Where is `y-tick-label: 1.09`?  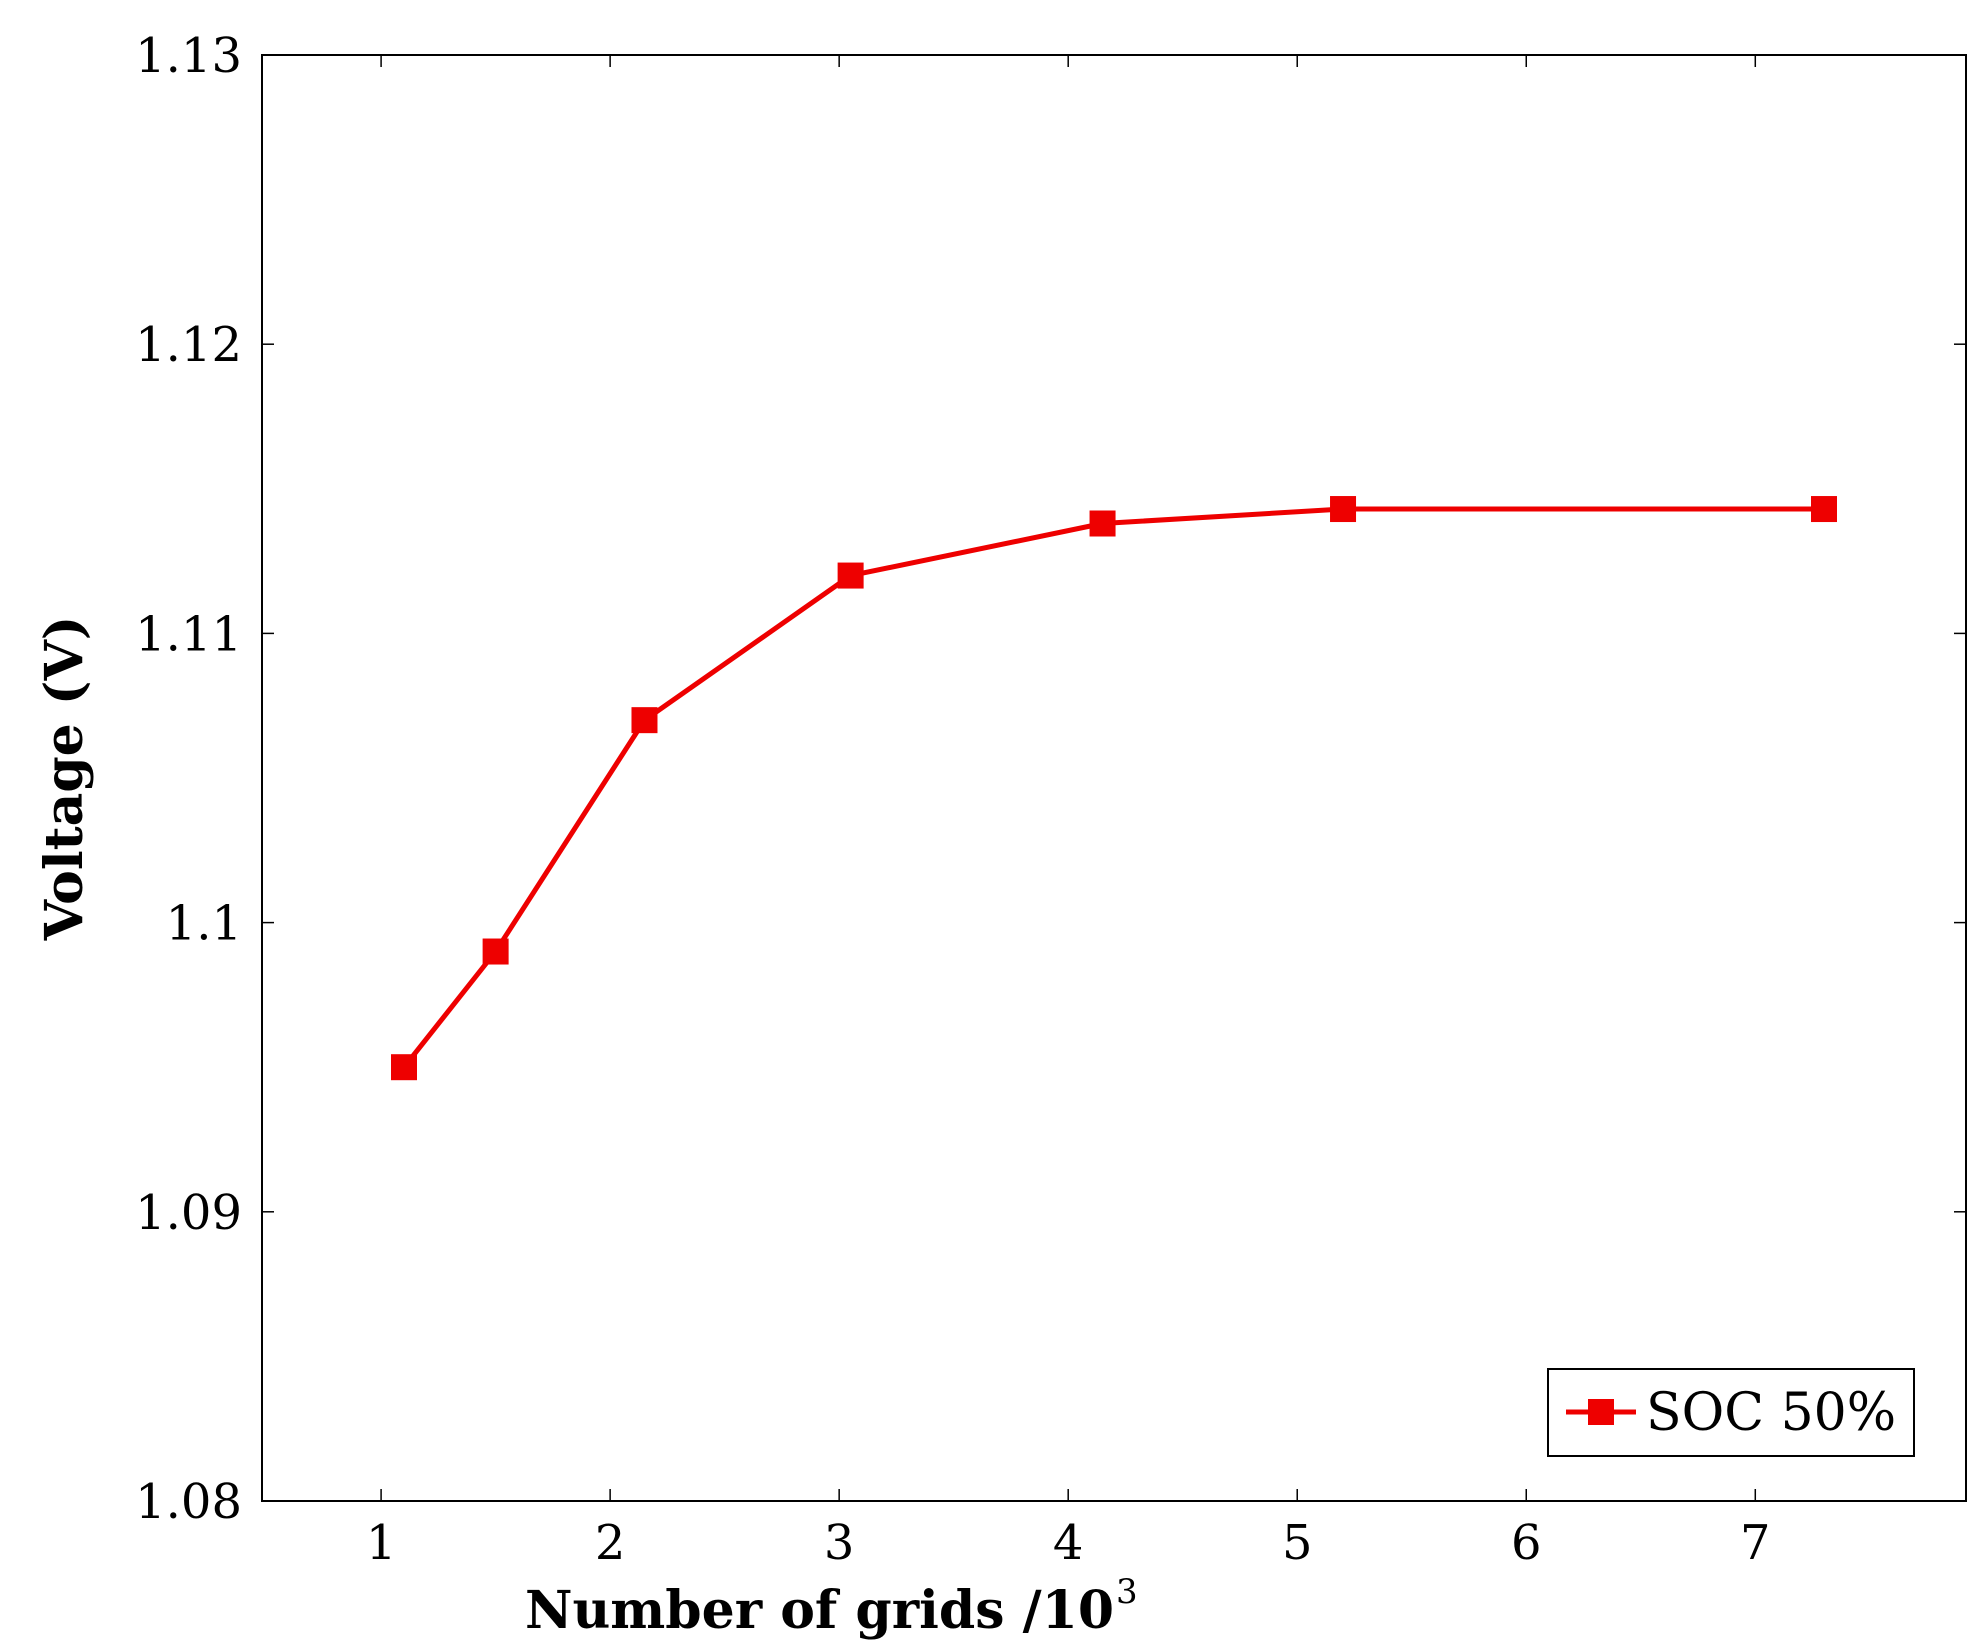
y-tick-label: 1.09 is located at coordinates (188, 1213).